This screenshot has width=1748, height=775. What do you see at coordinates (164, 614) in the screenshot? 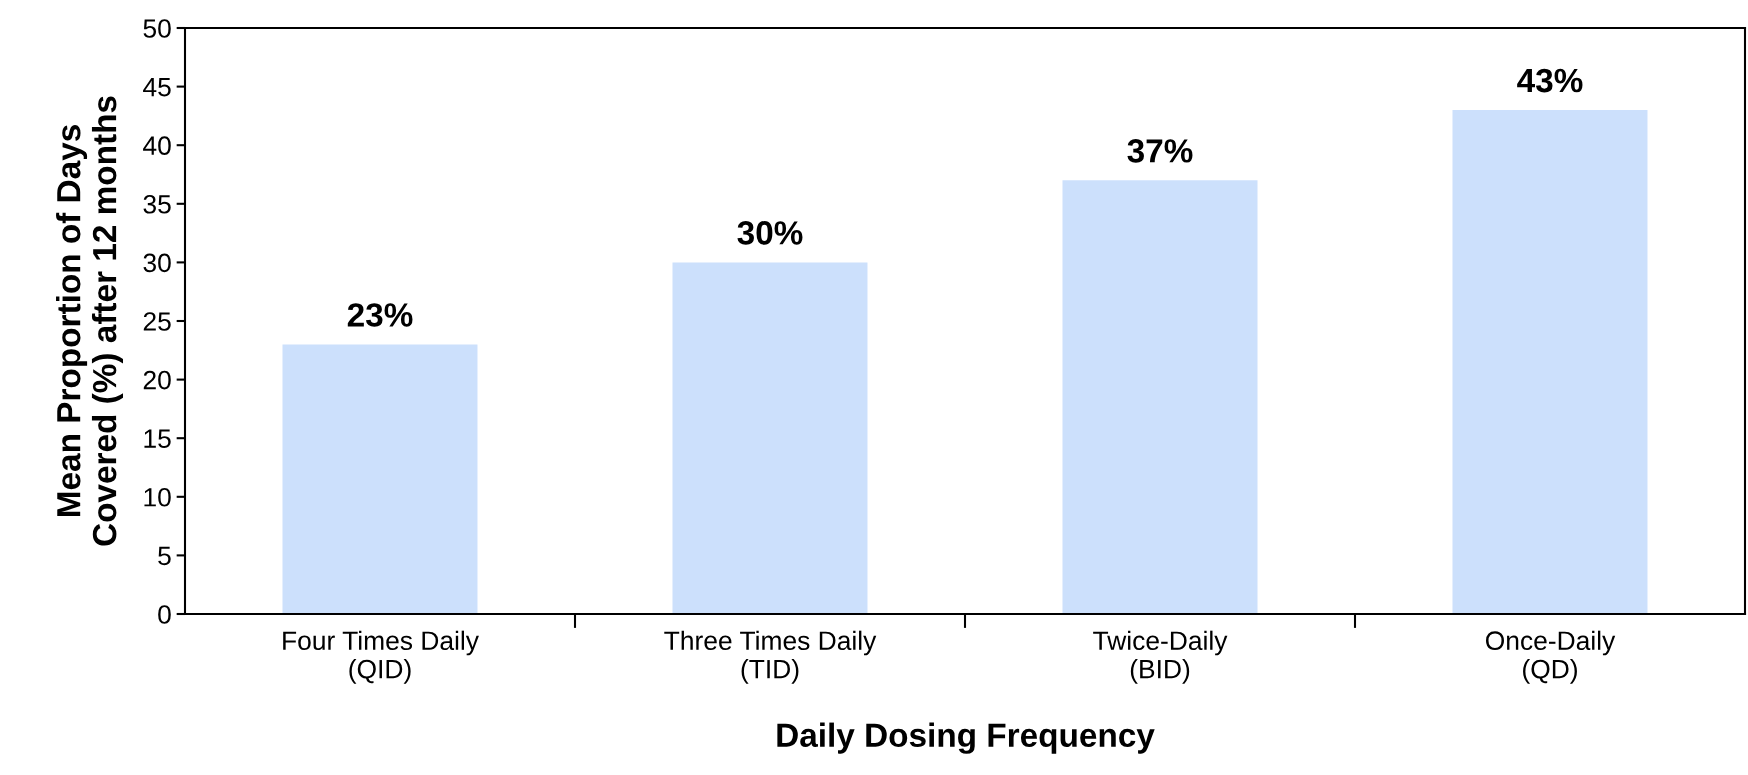
I see `y-tick-label: 0` at bounding box center [164, 614].